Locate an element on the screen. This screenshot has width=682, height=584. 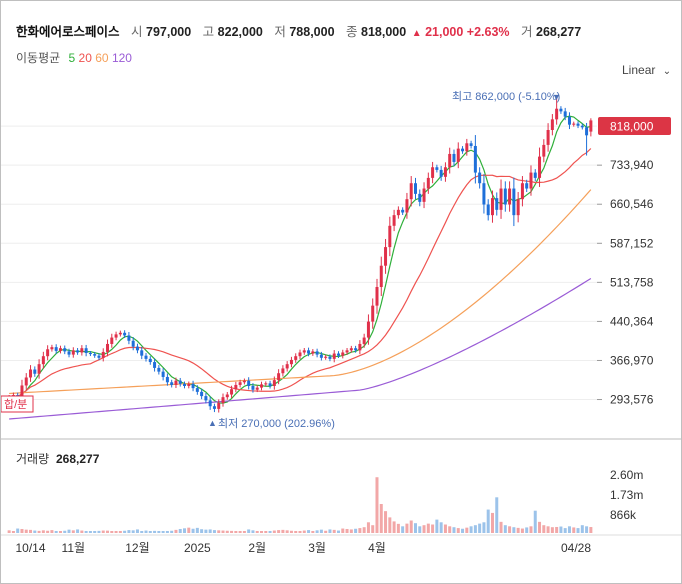
left-tag-box is located at coordinates (17, 404).